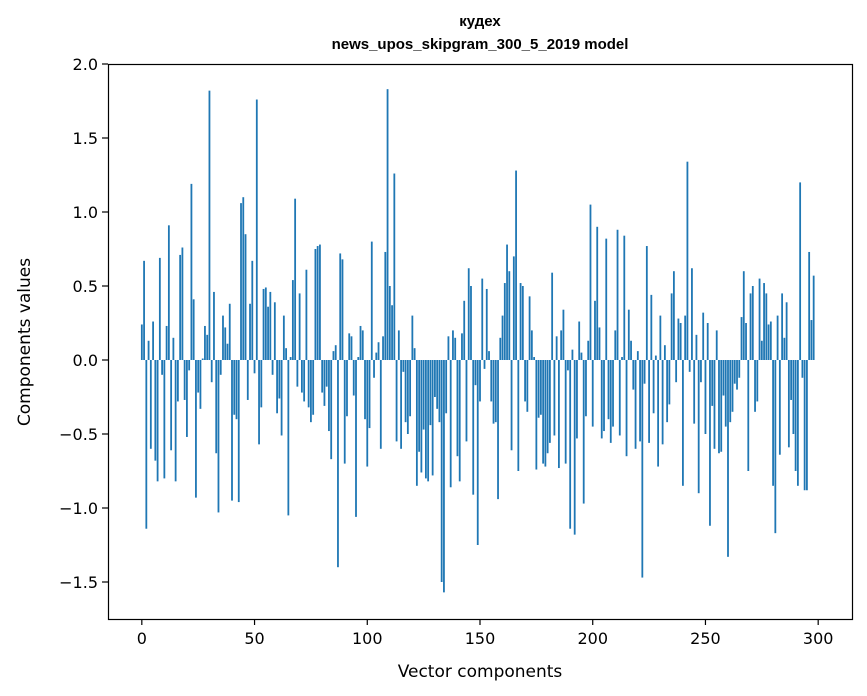 The width and height of the screenshot is (867, 696). Describe the element at coordinates (480, 44) in the screenshot. I see `chart-subtitle: news_upos_skipgram_300_5_2019 model` at that location.